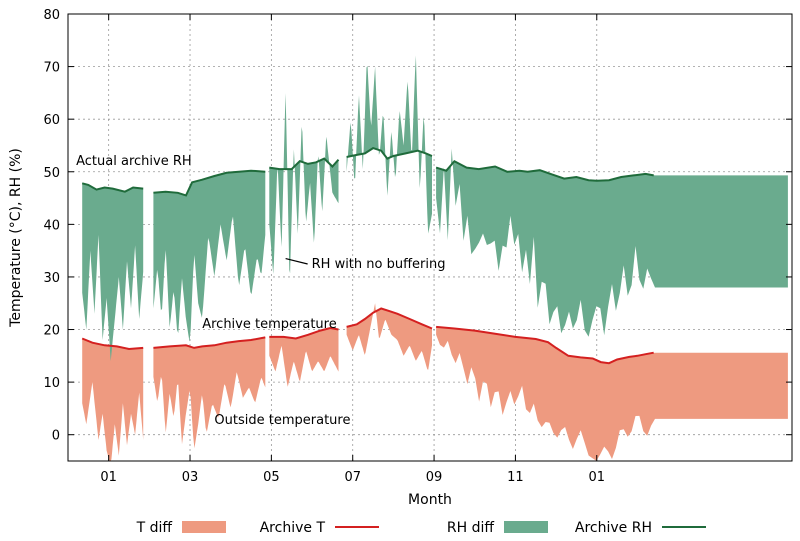 The width and height of the screenshot is (800, 541). I want to click on archive-t-lines, so click(367, 336).